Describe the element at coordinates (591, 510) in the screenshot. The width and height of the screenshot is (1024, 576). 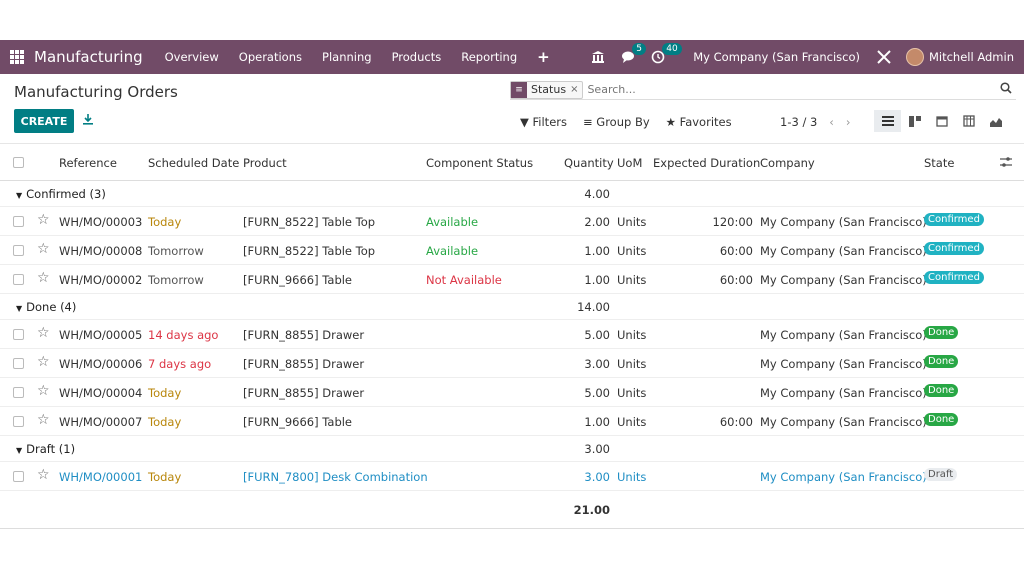
I see `total-quantity: 21.00` at that location.